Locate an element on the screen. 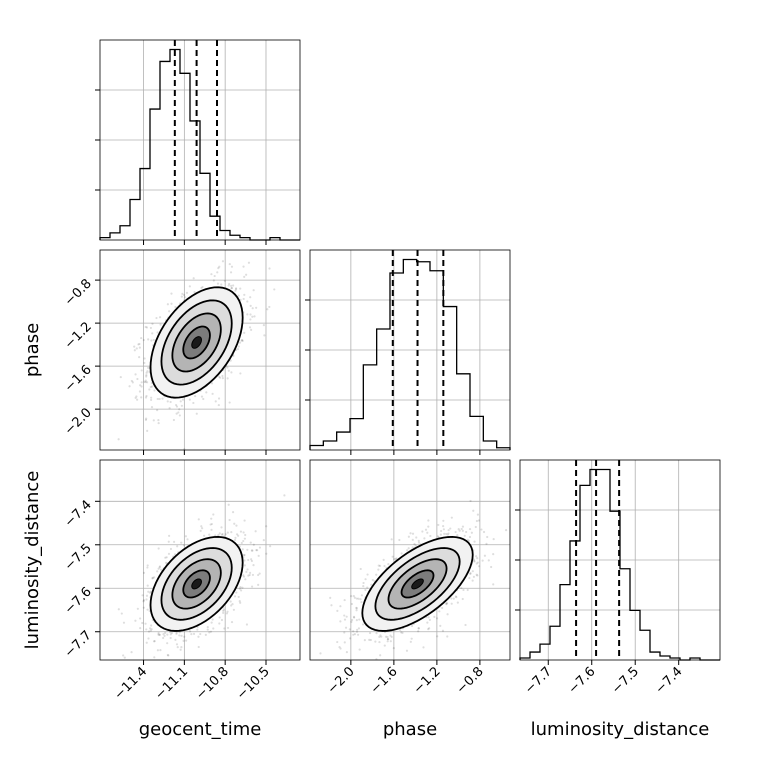  y-tick-label-luminosity-distance: −7.7 is located at coordinates (78, 644).